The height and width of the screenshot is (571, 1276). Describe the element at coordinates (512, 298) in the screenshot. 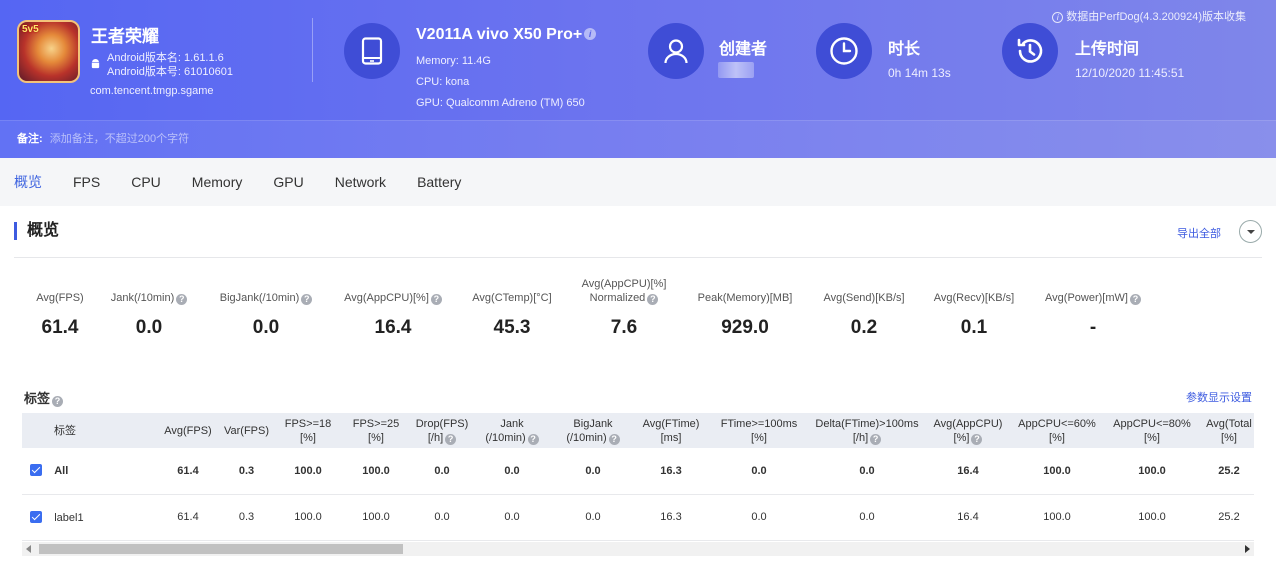

I see `metric-label: Avg(CTemp)[°C]` at that location.